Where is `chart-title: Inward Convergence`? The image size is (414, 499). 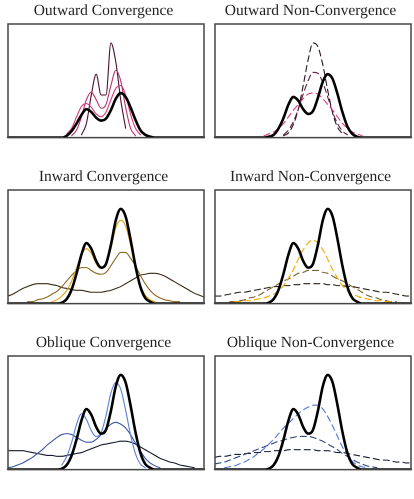
chart-title: Inward Convergence is located at coordinates (104, 177).